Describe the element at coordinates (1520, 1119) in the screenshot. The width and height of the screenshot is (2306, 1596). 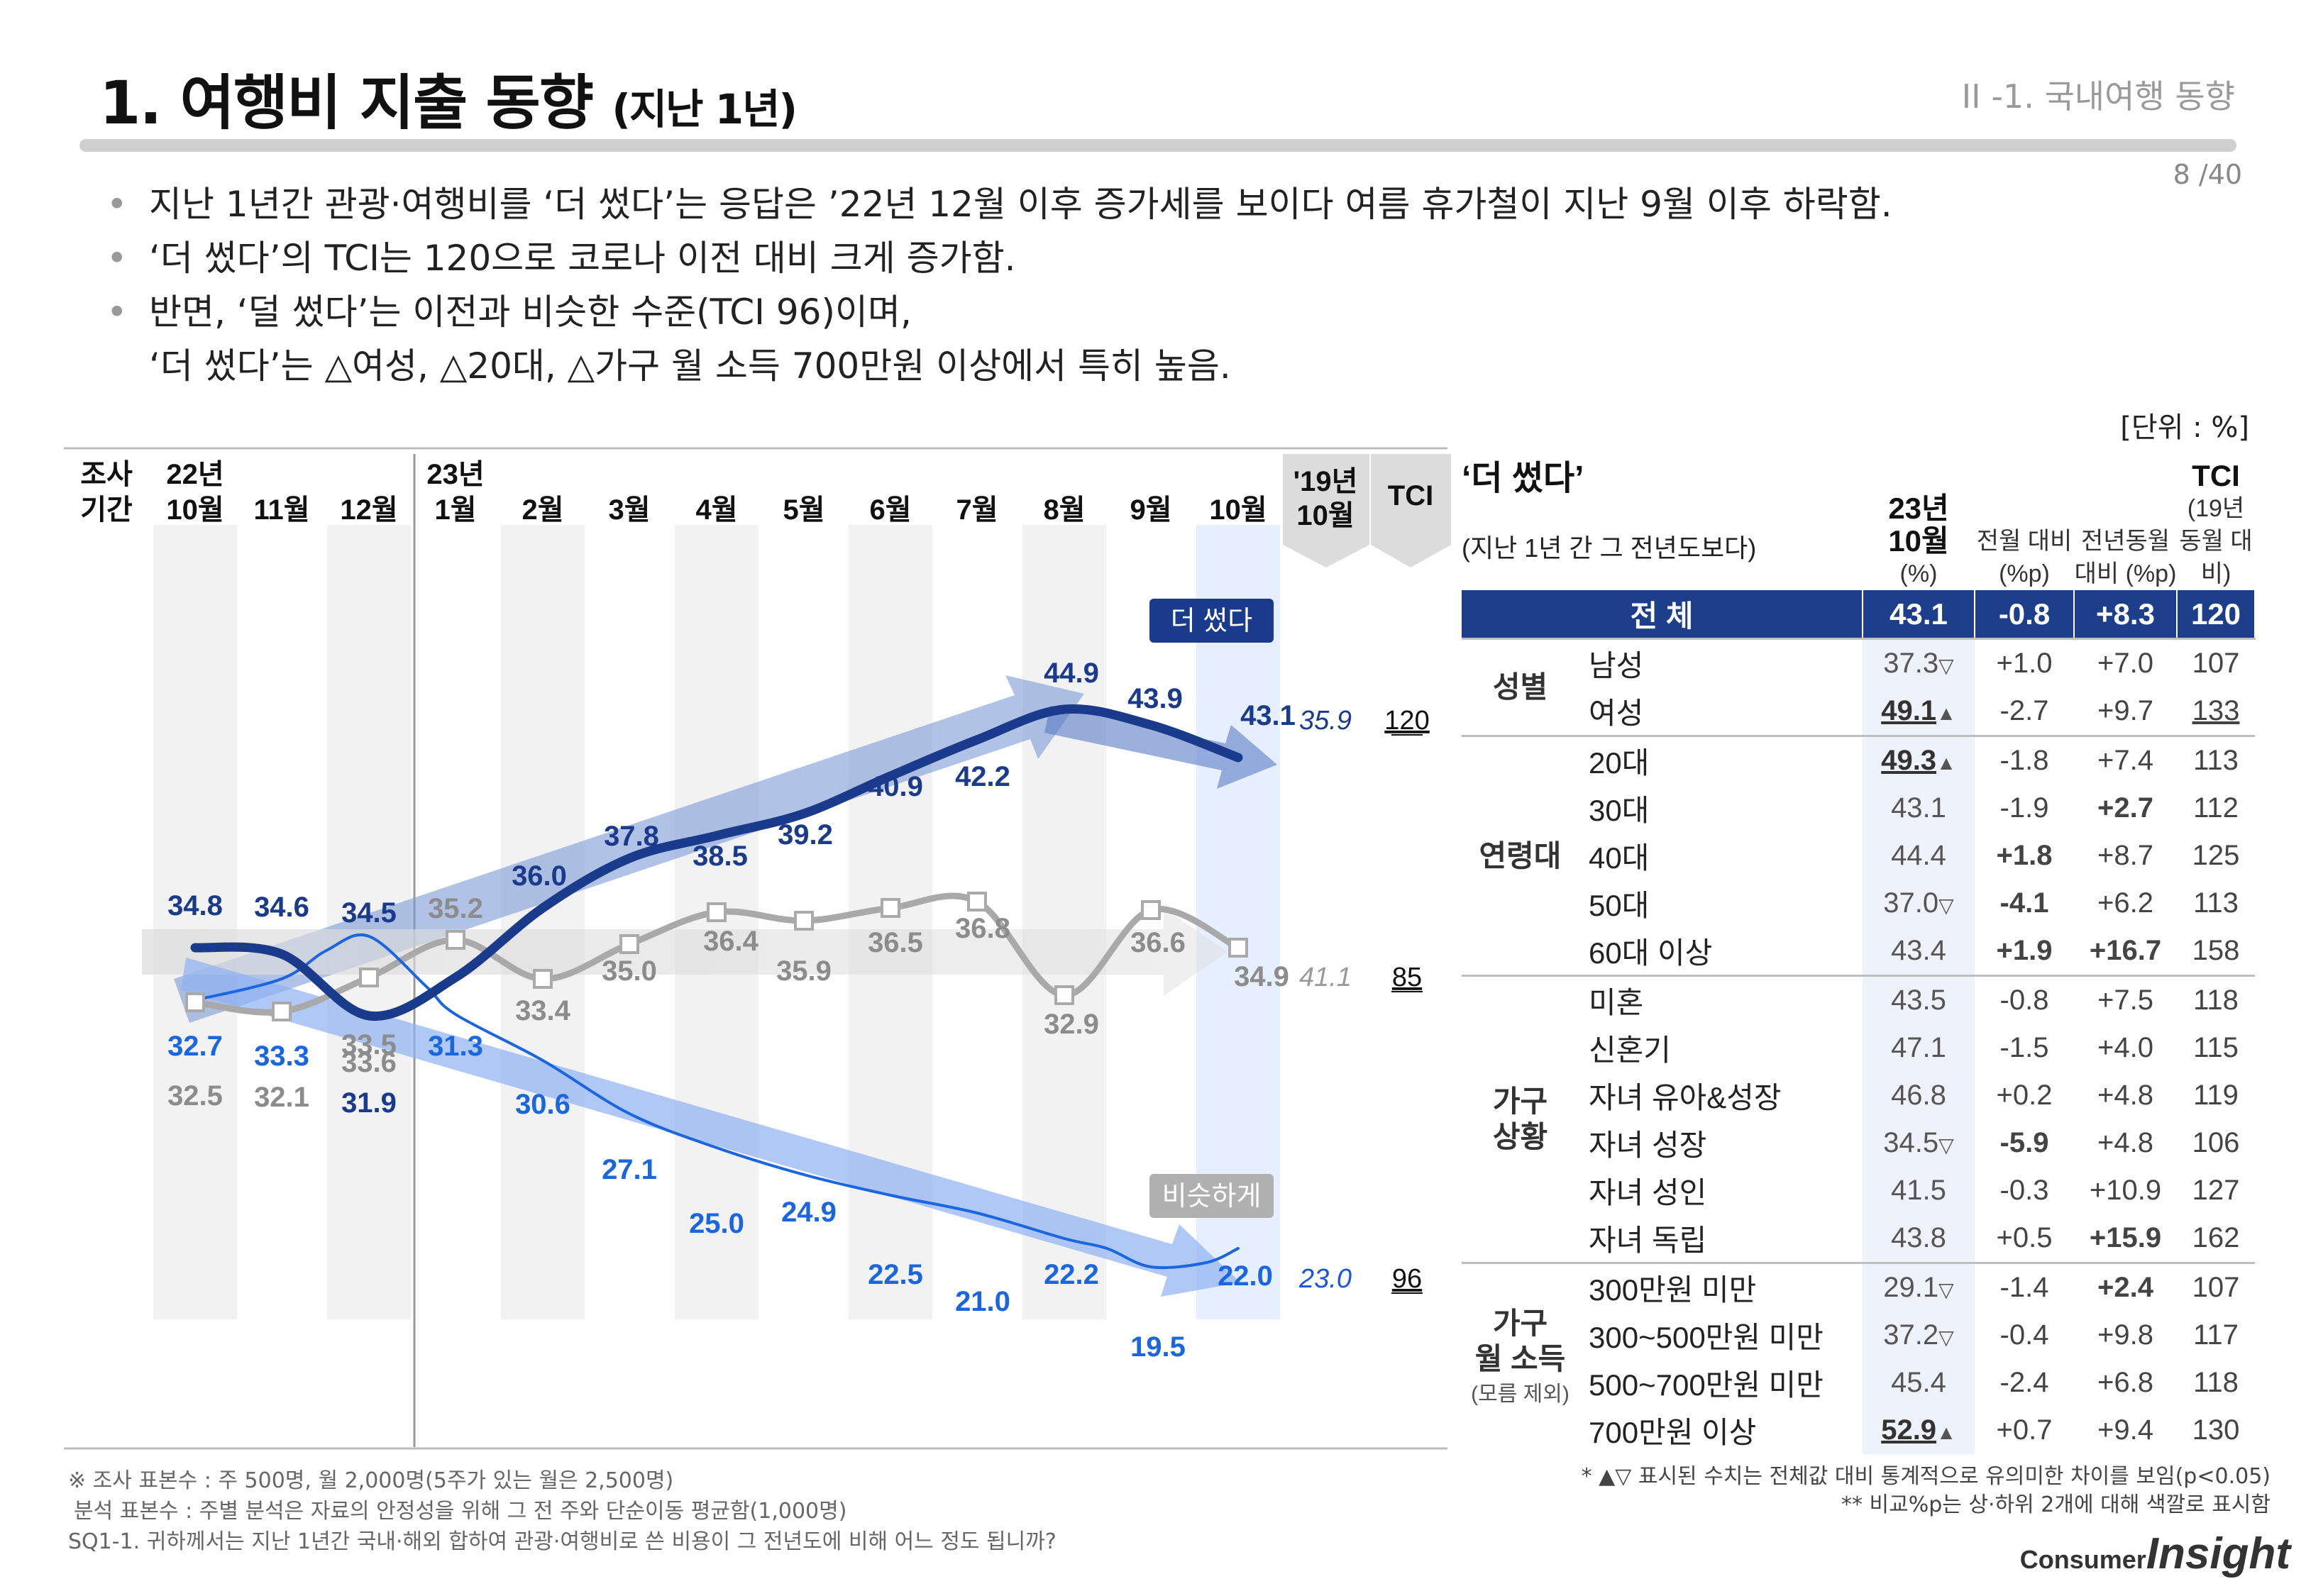
I see `group-label: 가구 상황` at that location.